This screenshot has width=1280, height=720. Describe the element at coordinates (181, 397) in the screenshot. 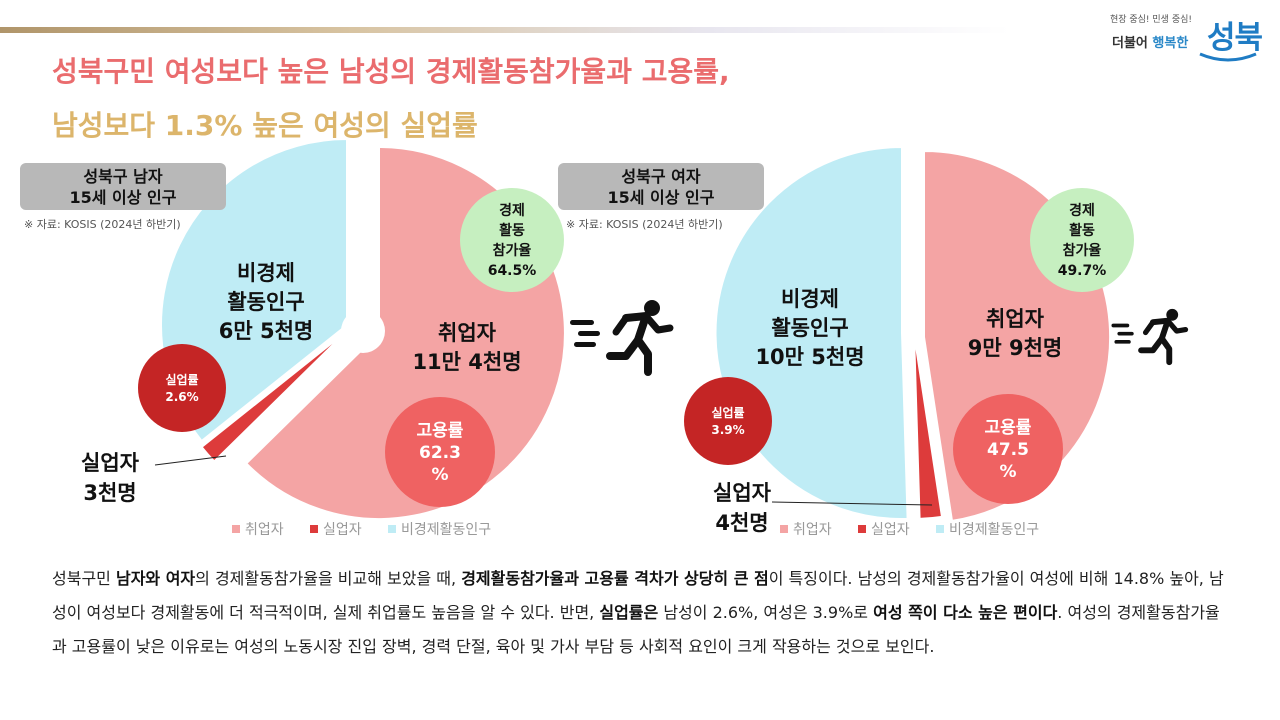

I see `pie0-unemployment-badge-text-line-2: 2.6%` at that location.